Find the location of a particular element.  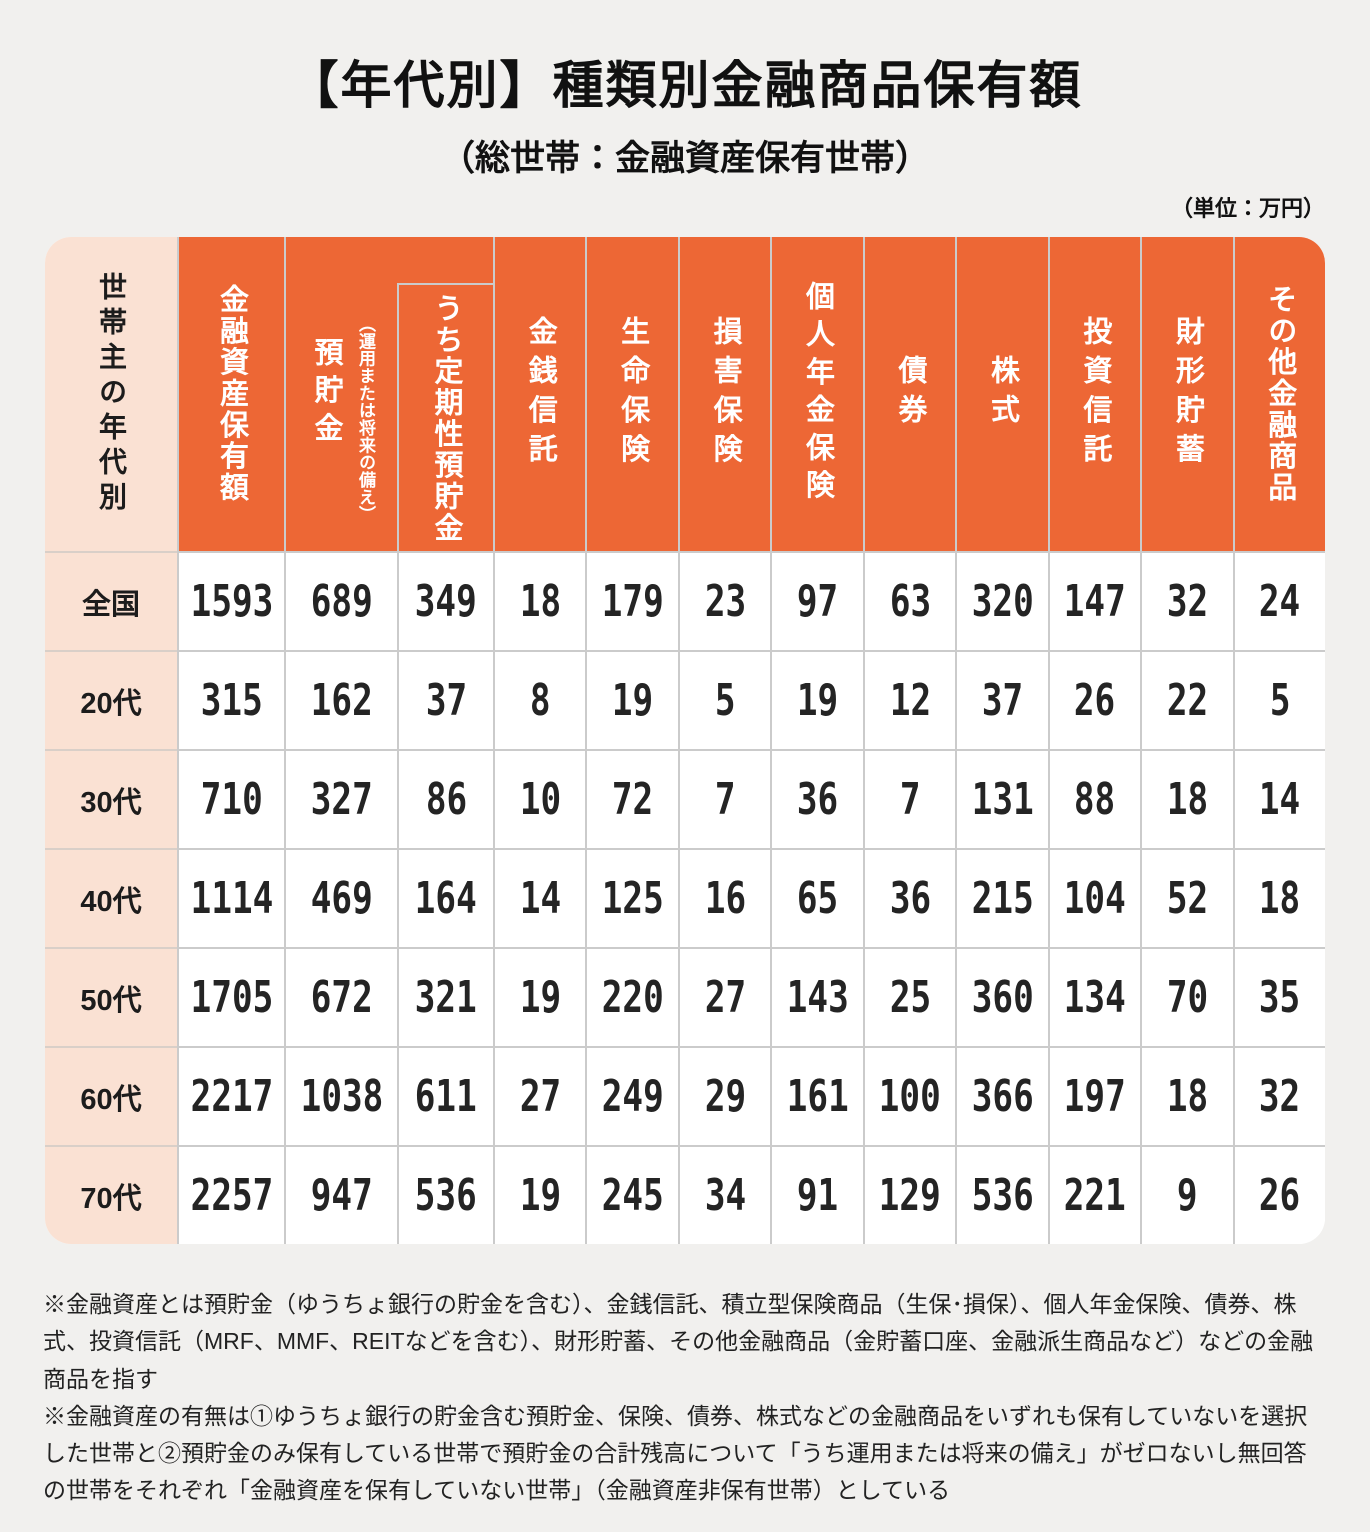

value-text: 9 is located at coordinates (1187, 1195).